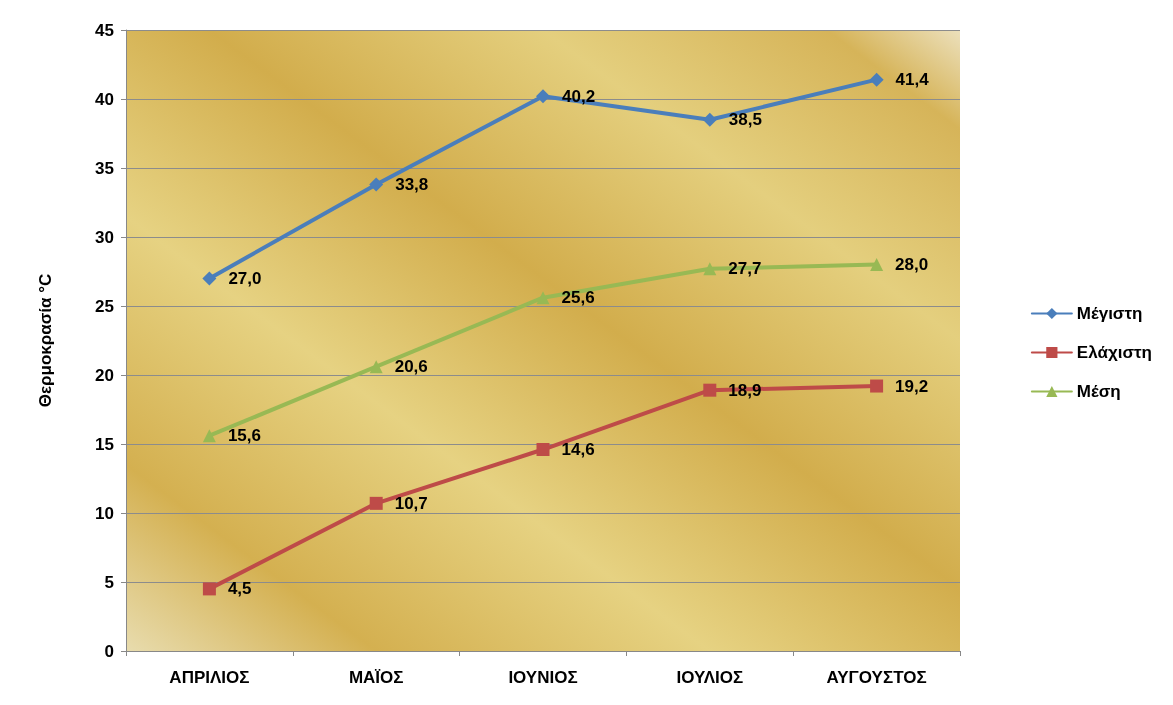 The image size is (1173, 705). Describe the element at coordinates (1109, 313) in the screenshot. I see `legend-label: Μέγιστη` at that location.